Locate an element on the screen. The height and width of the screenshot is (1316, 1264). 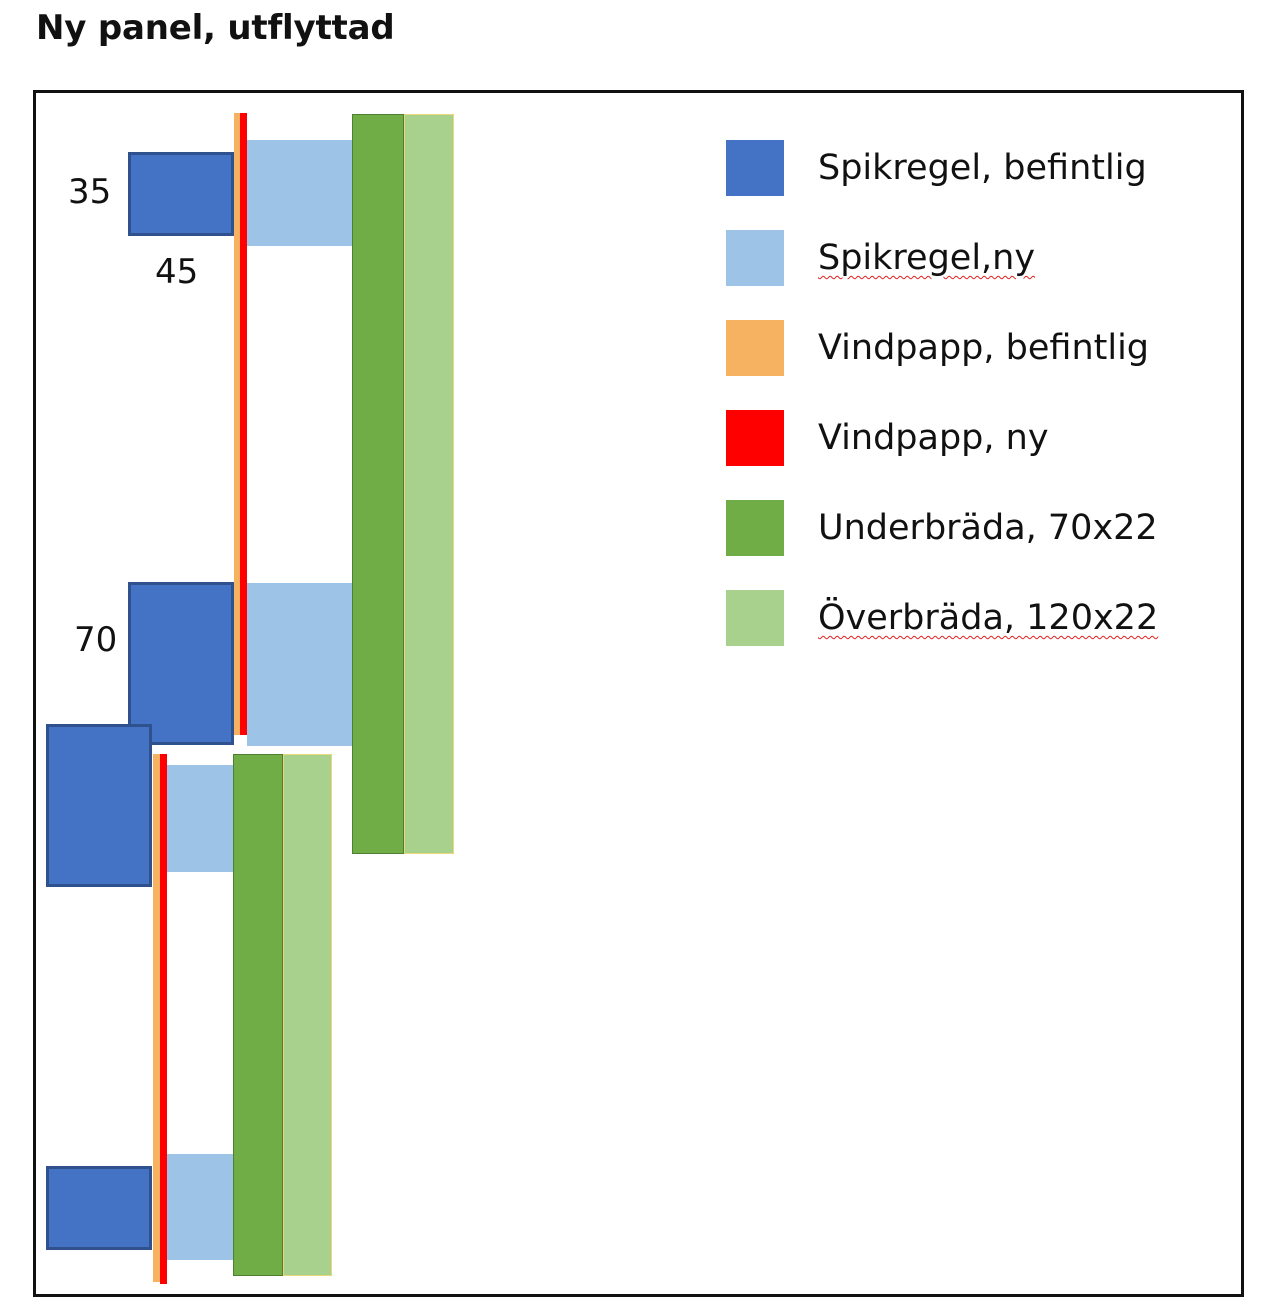
existing-stud-top is located at coordinates (181, 194).